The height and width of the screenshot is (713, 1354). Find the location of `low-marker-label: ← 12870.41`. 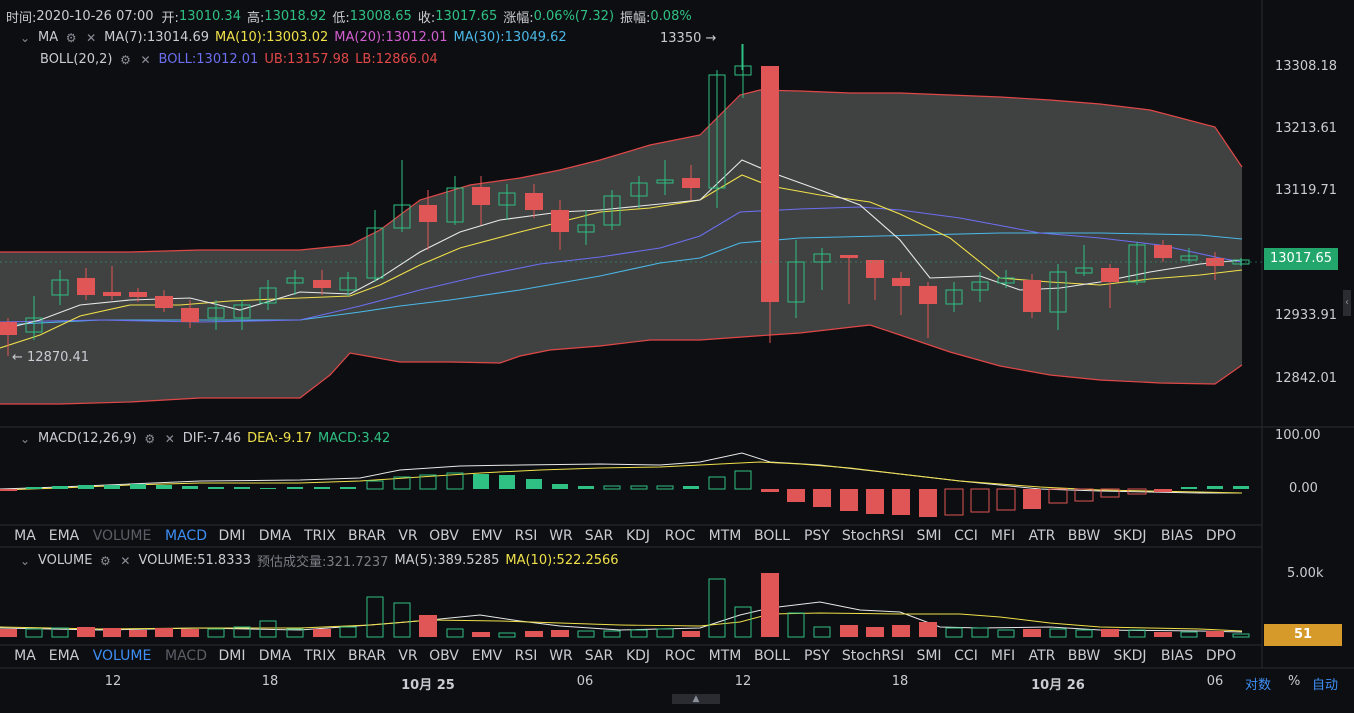

low-marker-label: ← 12870.41 is located at coordinates (51, 357).